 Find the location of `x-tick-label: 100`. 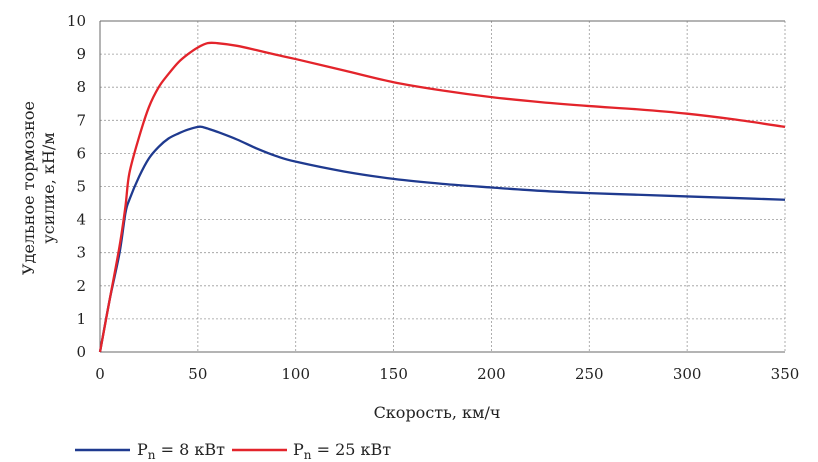

x-tick-label: 100 is located at coordinates (295, 374).